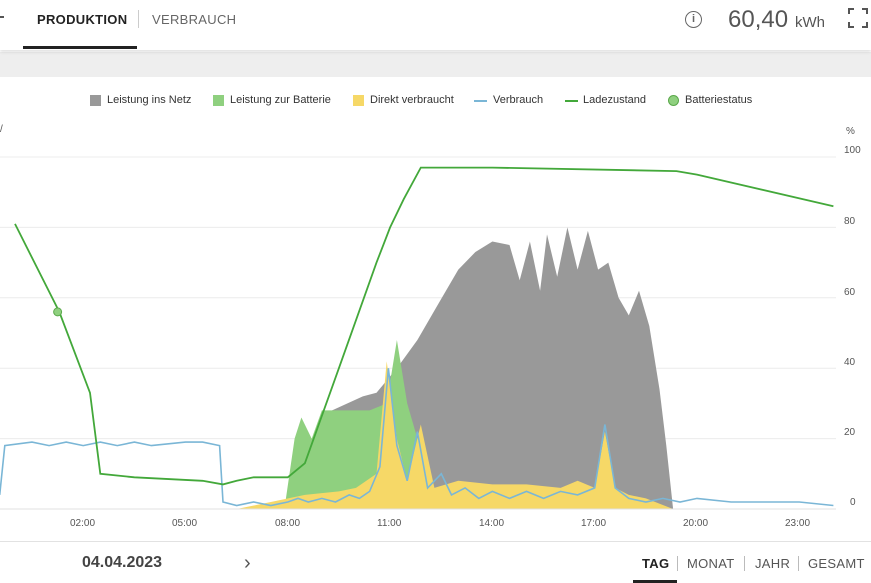  What do you see at coordinates (850, 292) in the screenshot?
I see `y-tick-label: 60` at bounding box center [850, 292].